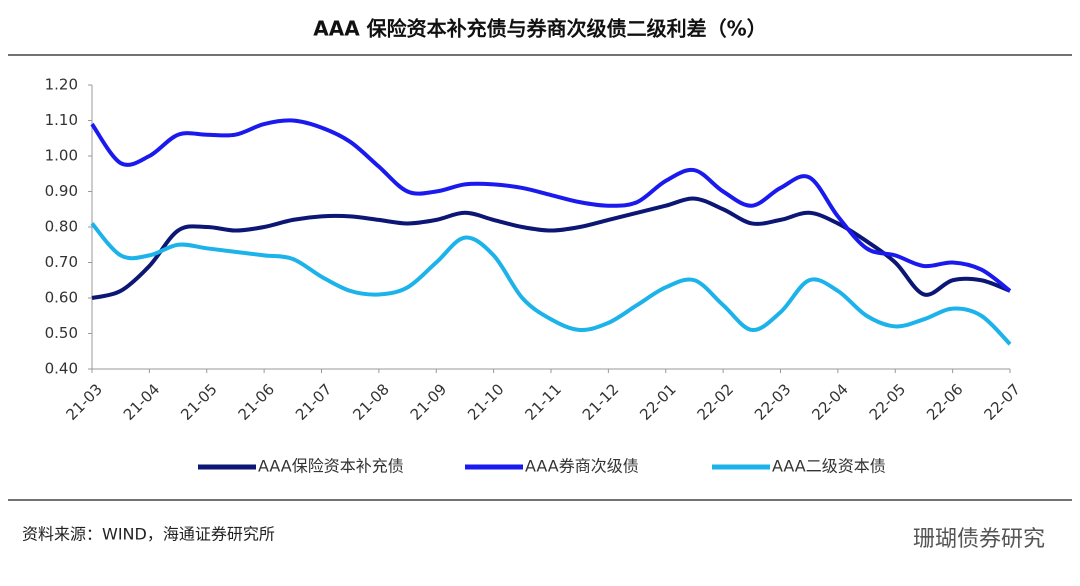  I want to click on y-tick-label: 1.10, so click(61, 120).